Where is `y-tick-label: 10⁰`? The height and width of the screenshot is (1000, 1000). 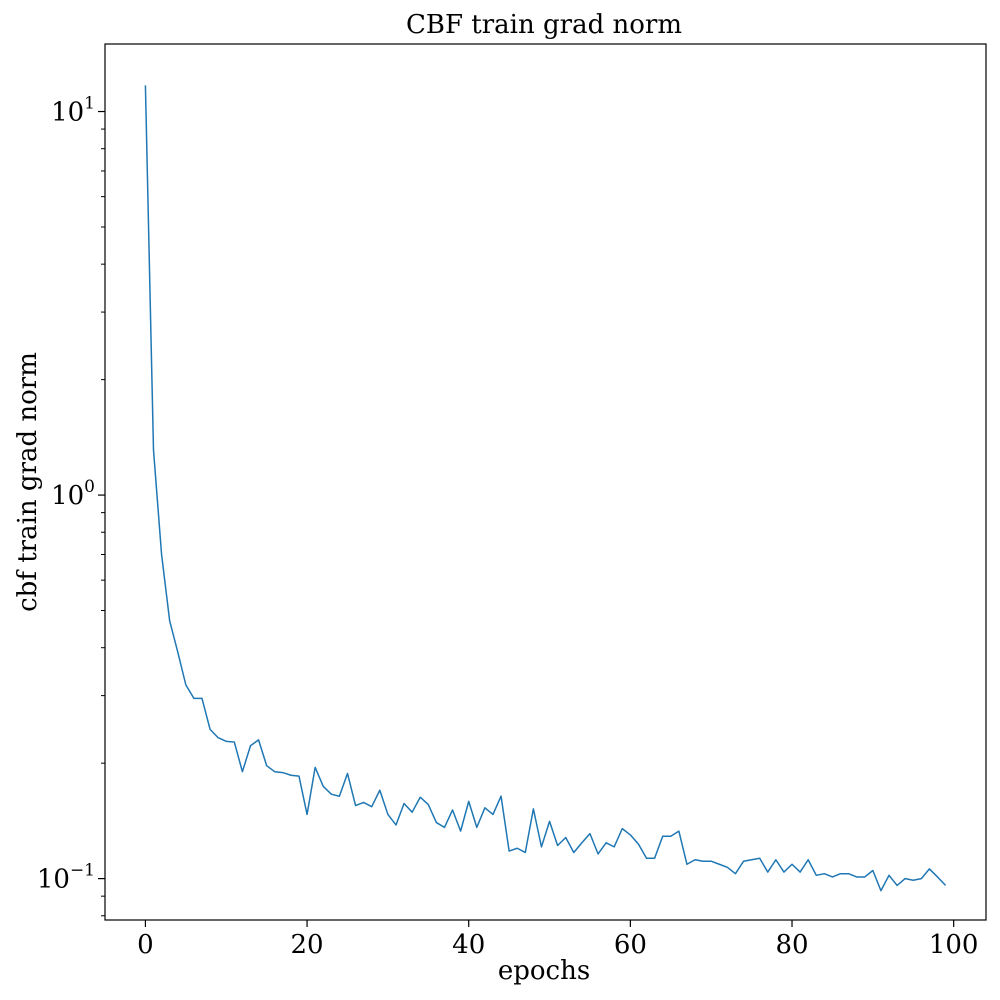 y-tick-label: 10⁰ is located at coordinates (73, 494).